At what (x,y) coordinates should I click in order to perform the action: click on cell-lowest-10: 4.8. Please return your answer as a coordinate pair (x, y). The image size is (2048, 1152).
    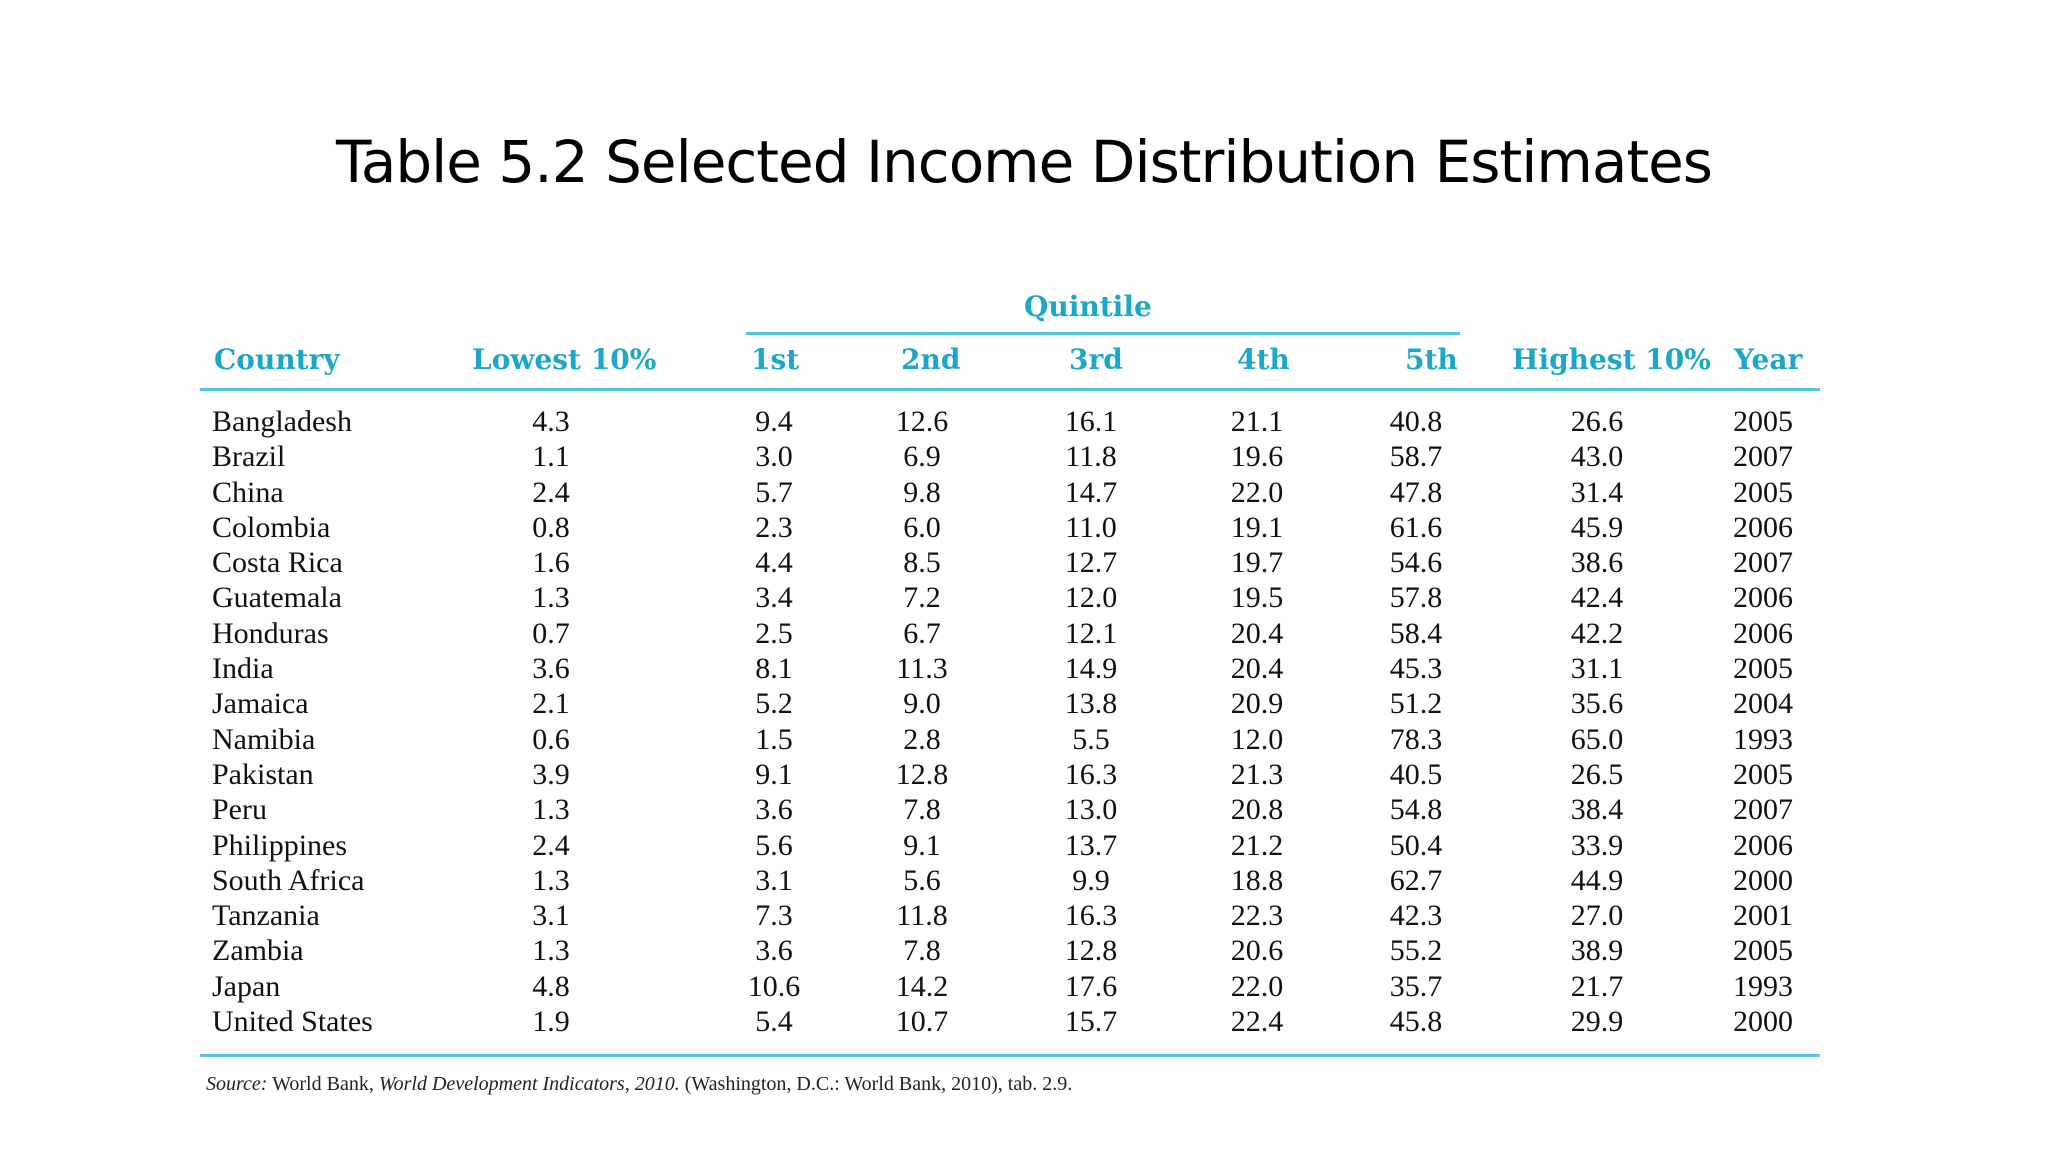
    Looking at the image, I should click on (551, 986).